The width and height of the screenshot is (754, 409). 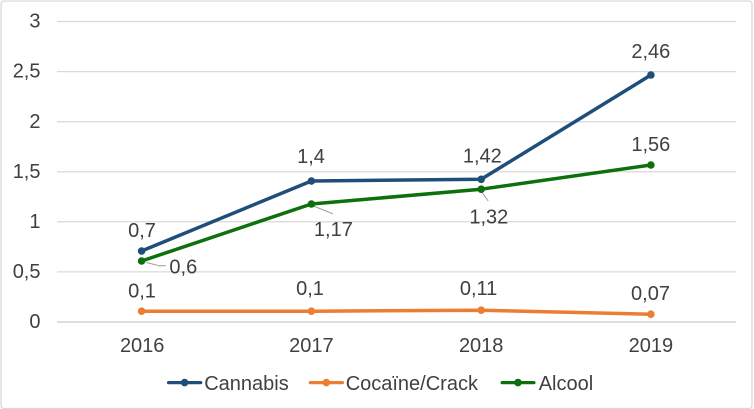 What do you see at coordinates (246, 384) in the screenshot?
I see `svg-text: Cannabis` at bounding box center [246, 384].